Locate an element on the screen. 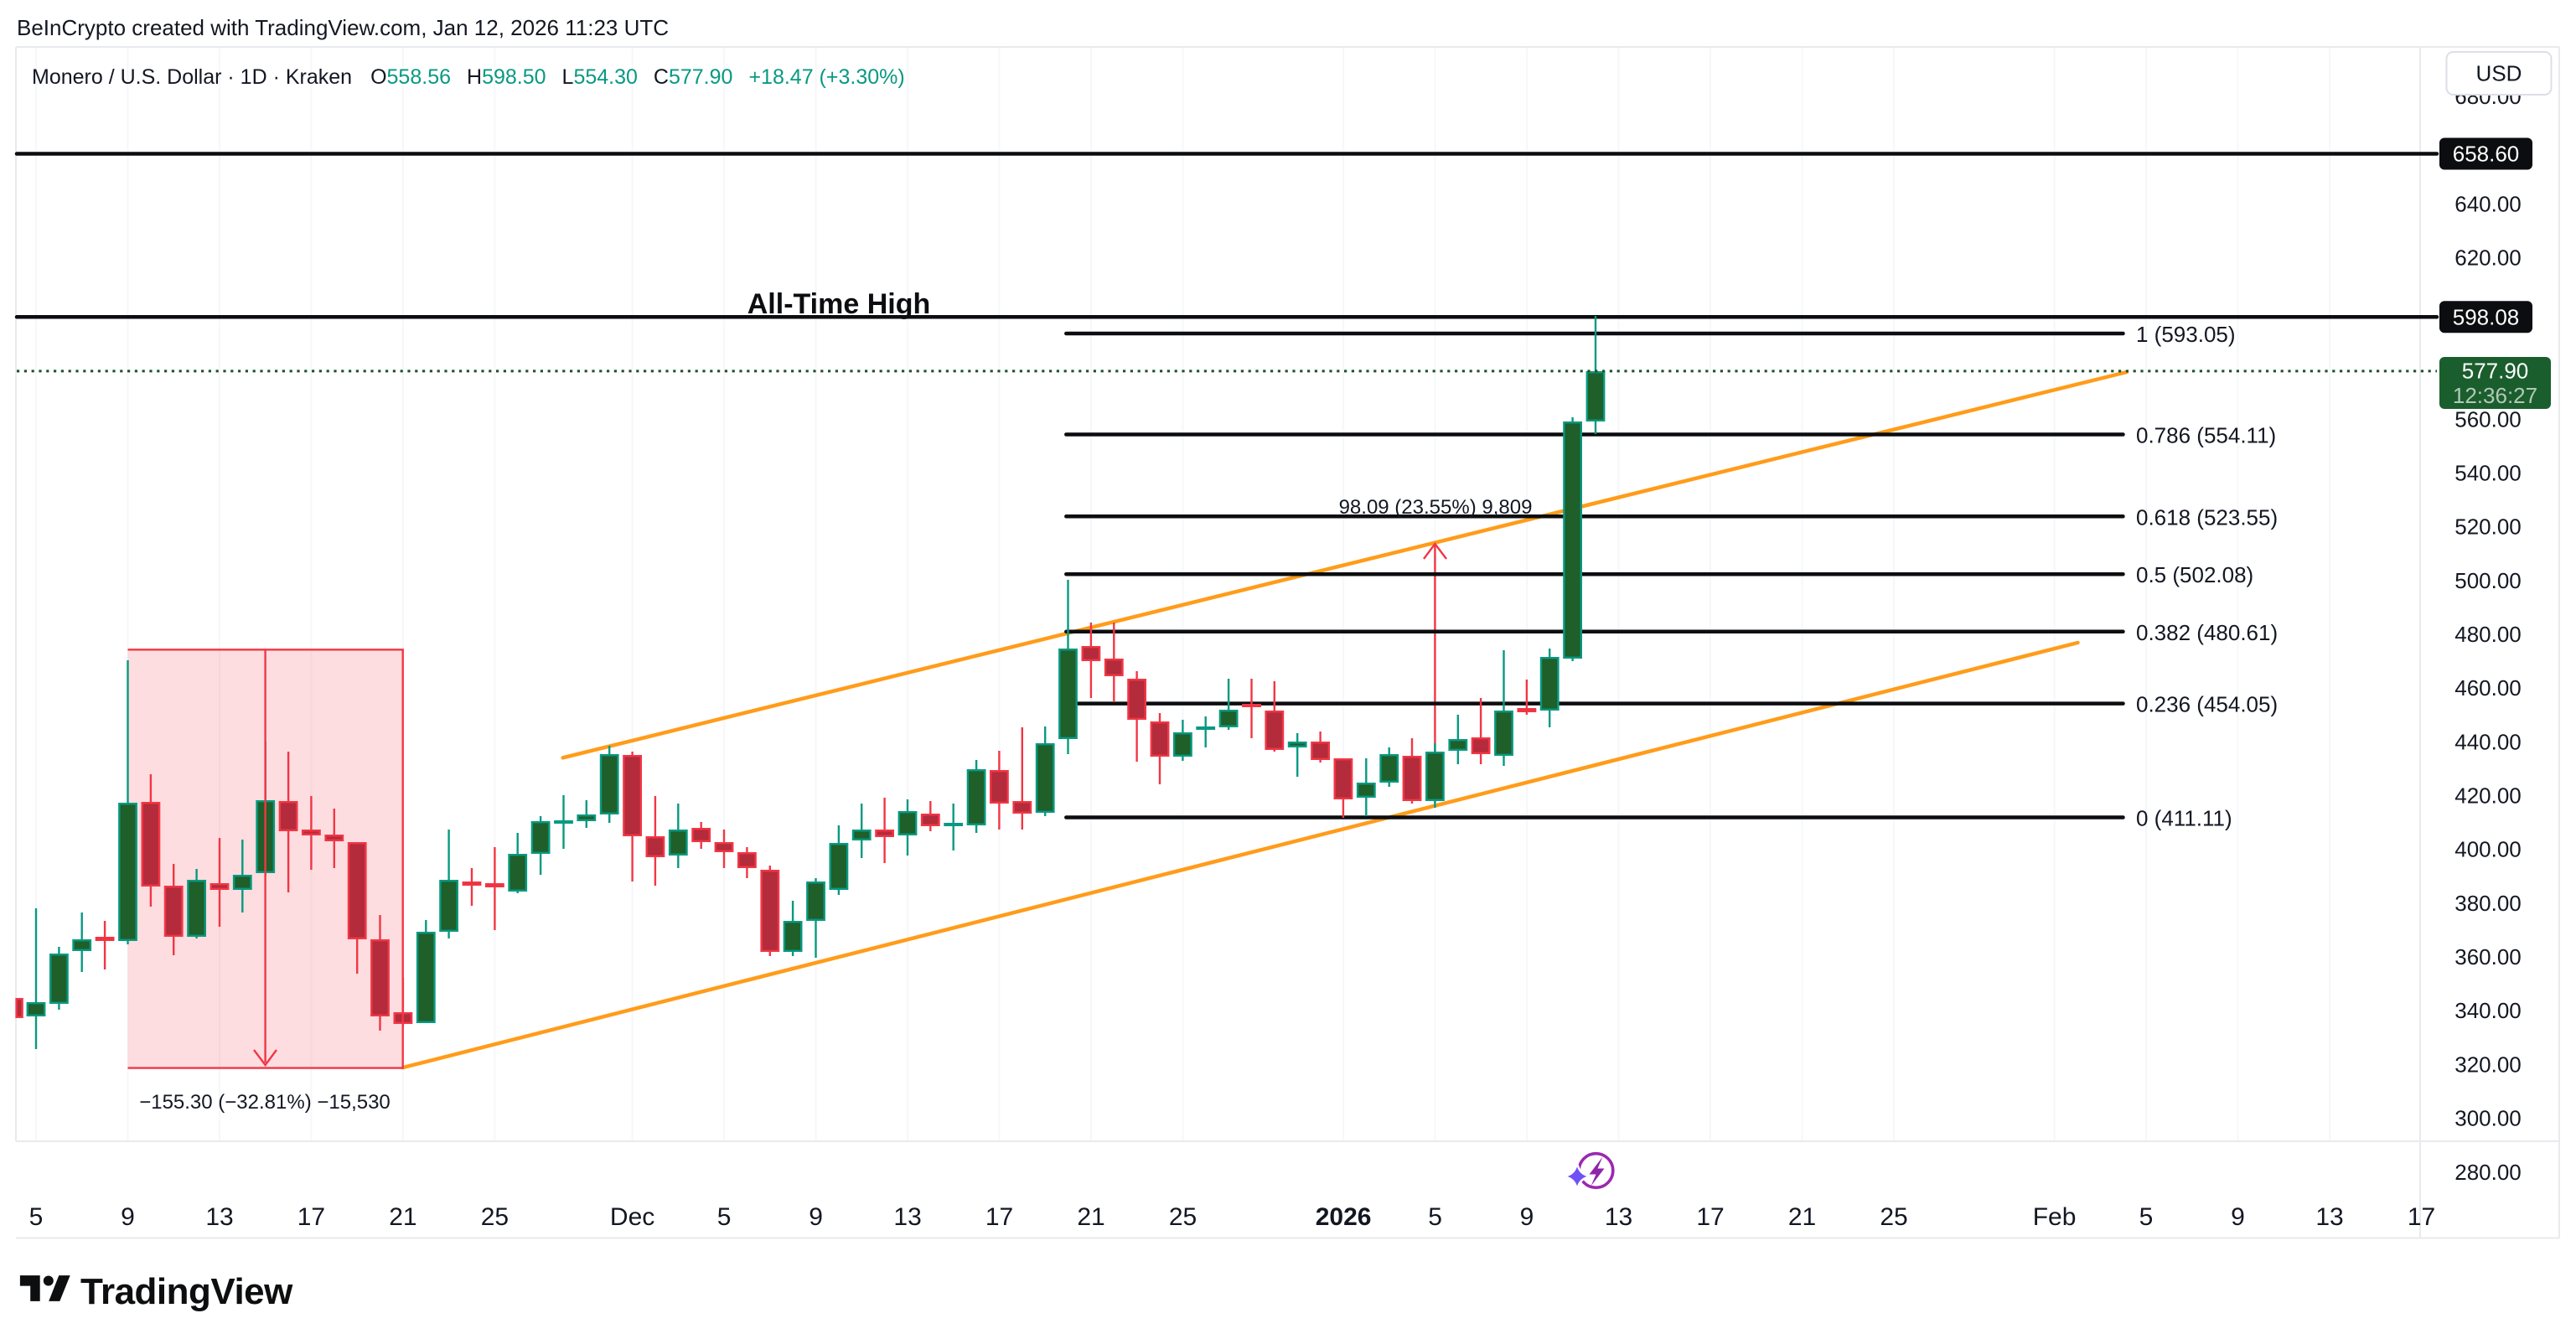  svg-text: USD is located at coordinates (2499, 73).